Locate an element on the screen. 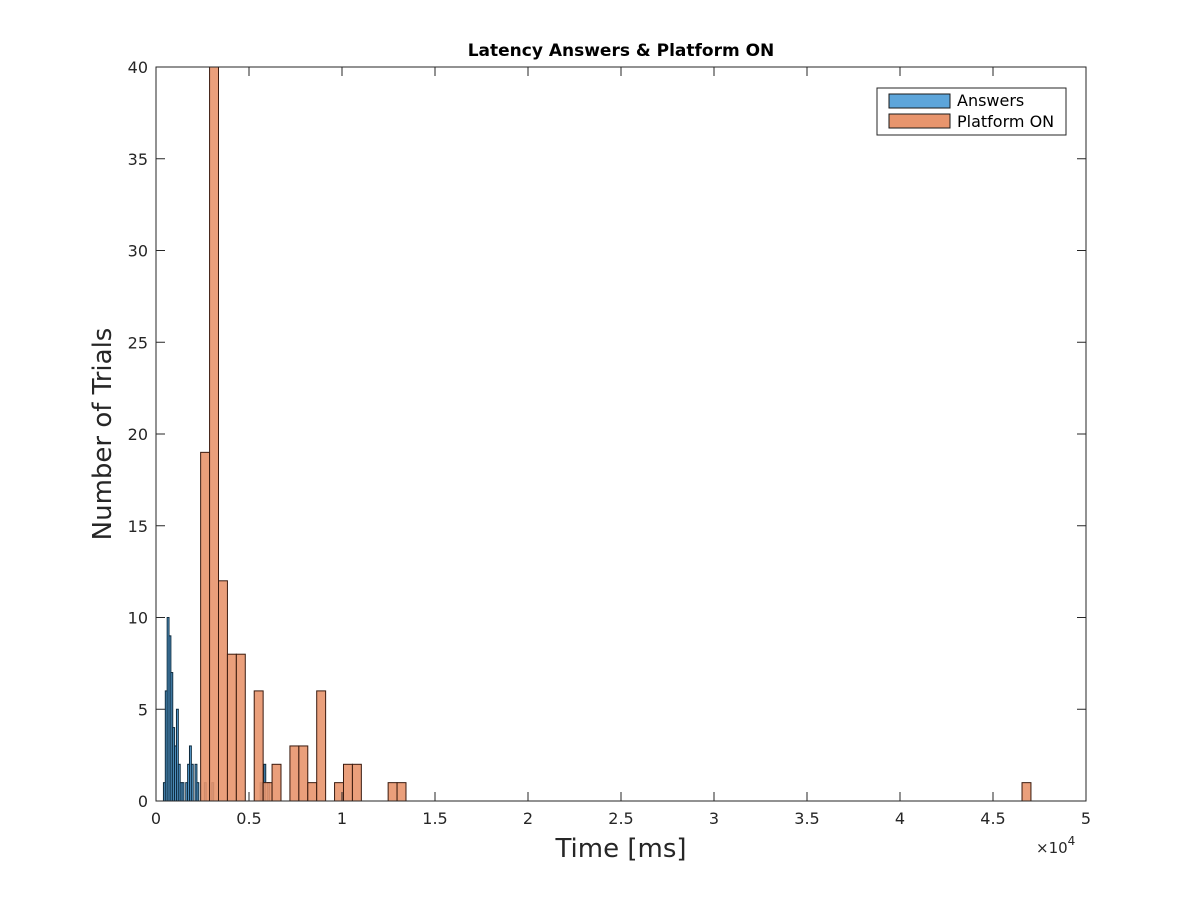 Image resolution: width=1200 pixels, height=900 pixels. x-tick-label-5: 2.5 is located at coordinates (620, 818).